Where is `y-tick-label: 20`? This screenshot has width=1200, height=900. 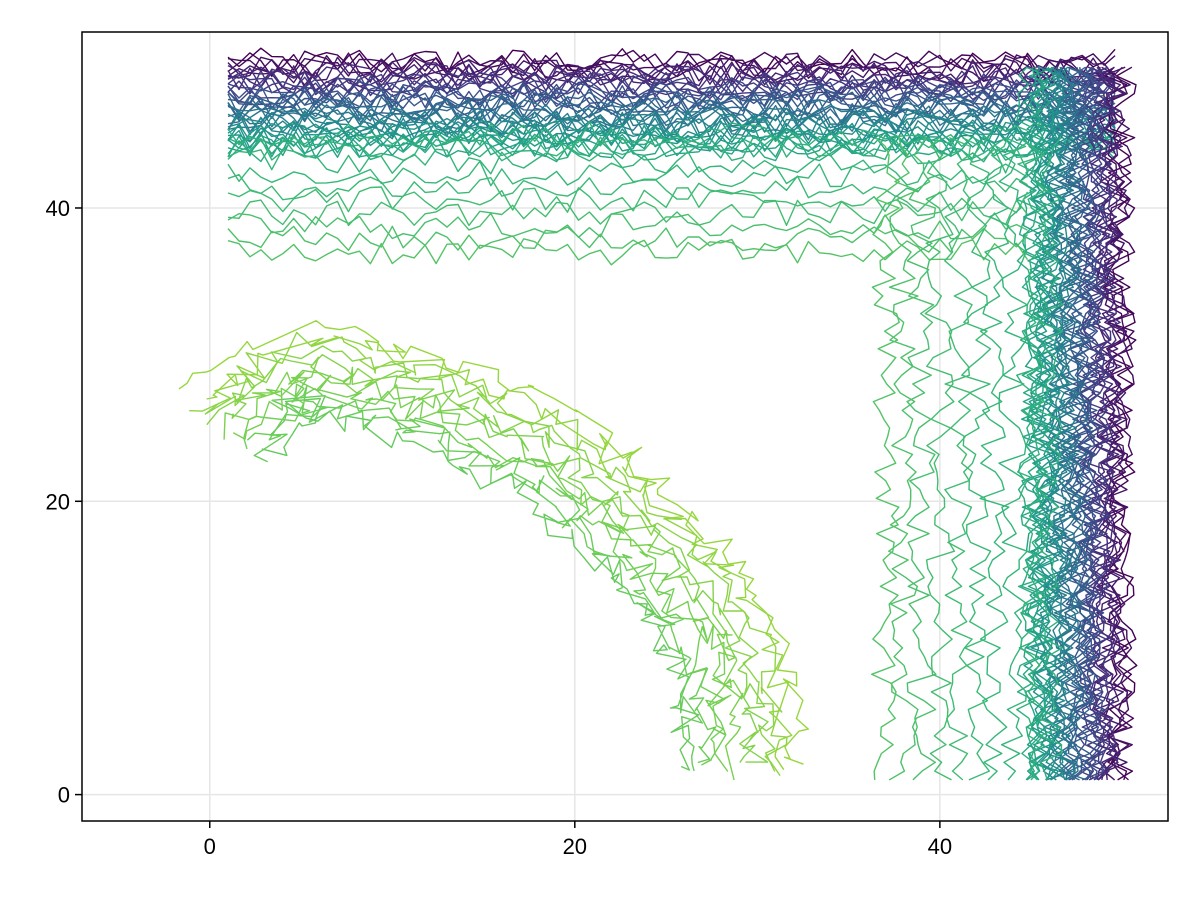
y-tick-label: 20 is located at coordinates (58, 501).